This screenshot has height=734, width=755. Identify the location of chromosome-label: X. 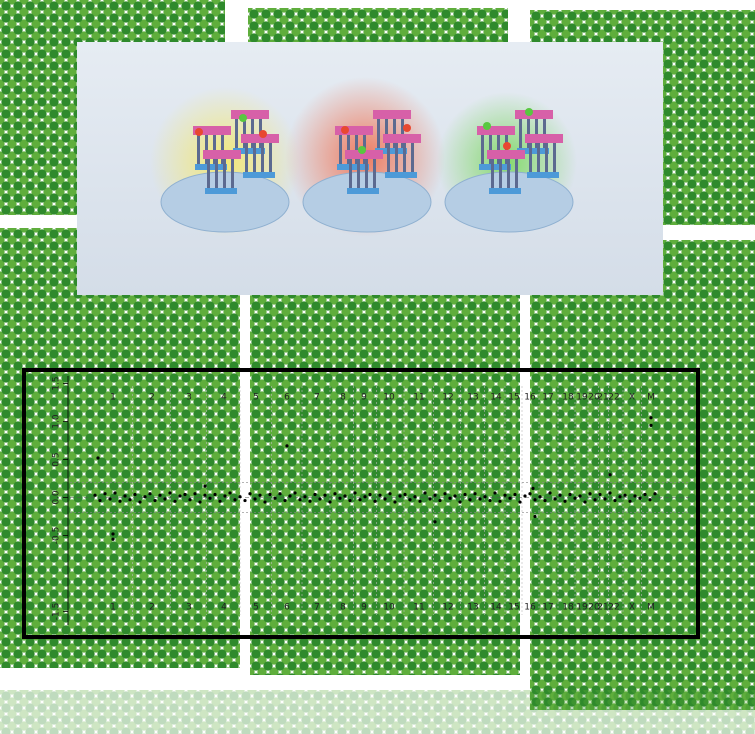
(632, 608).